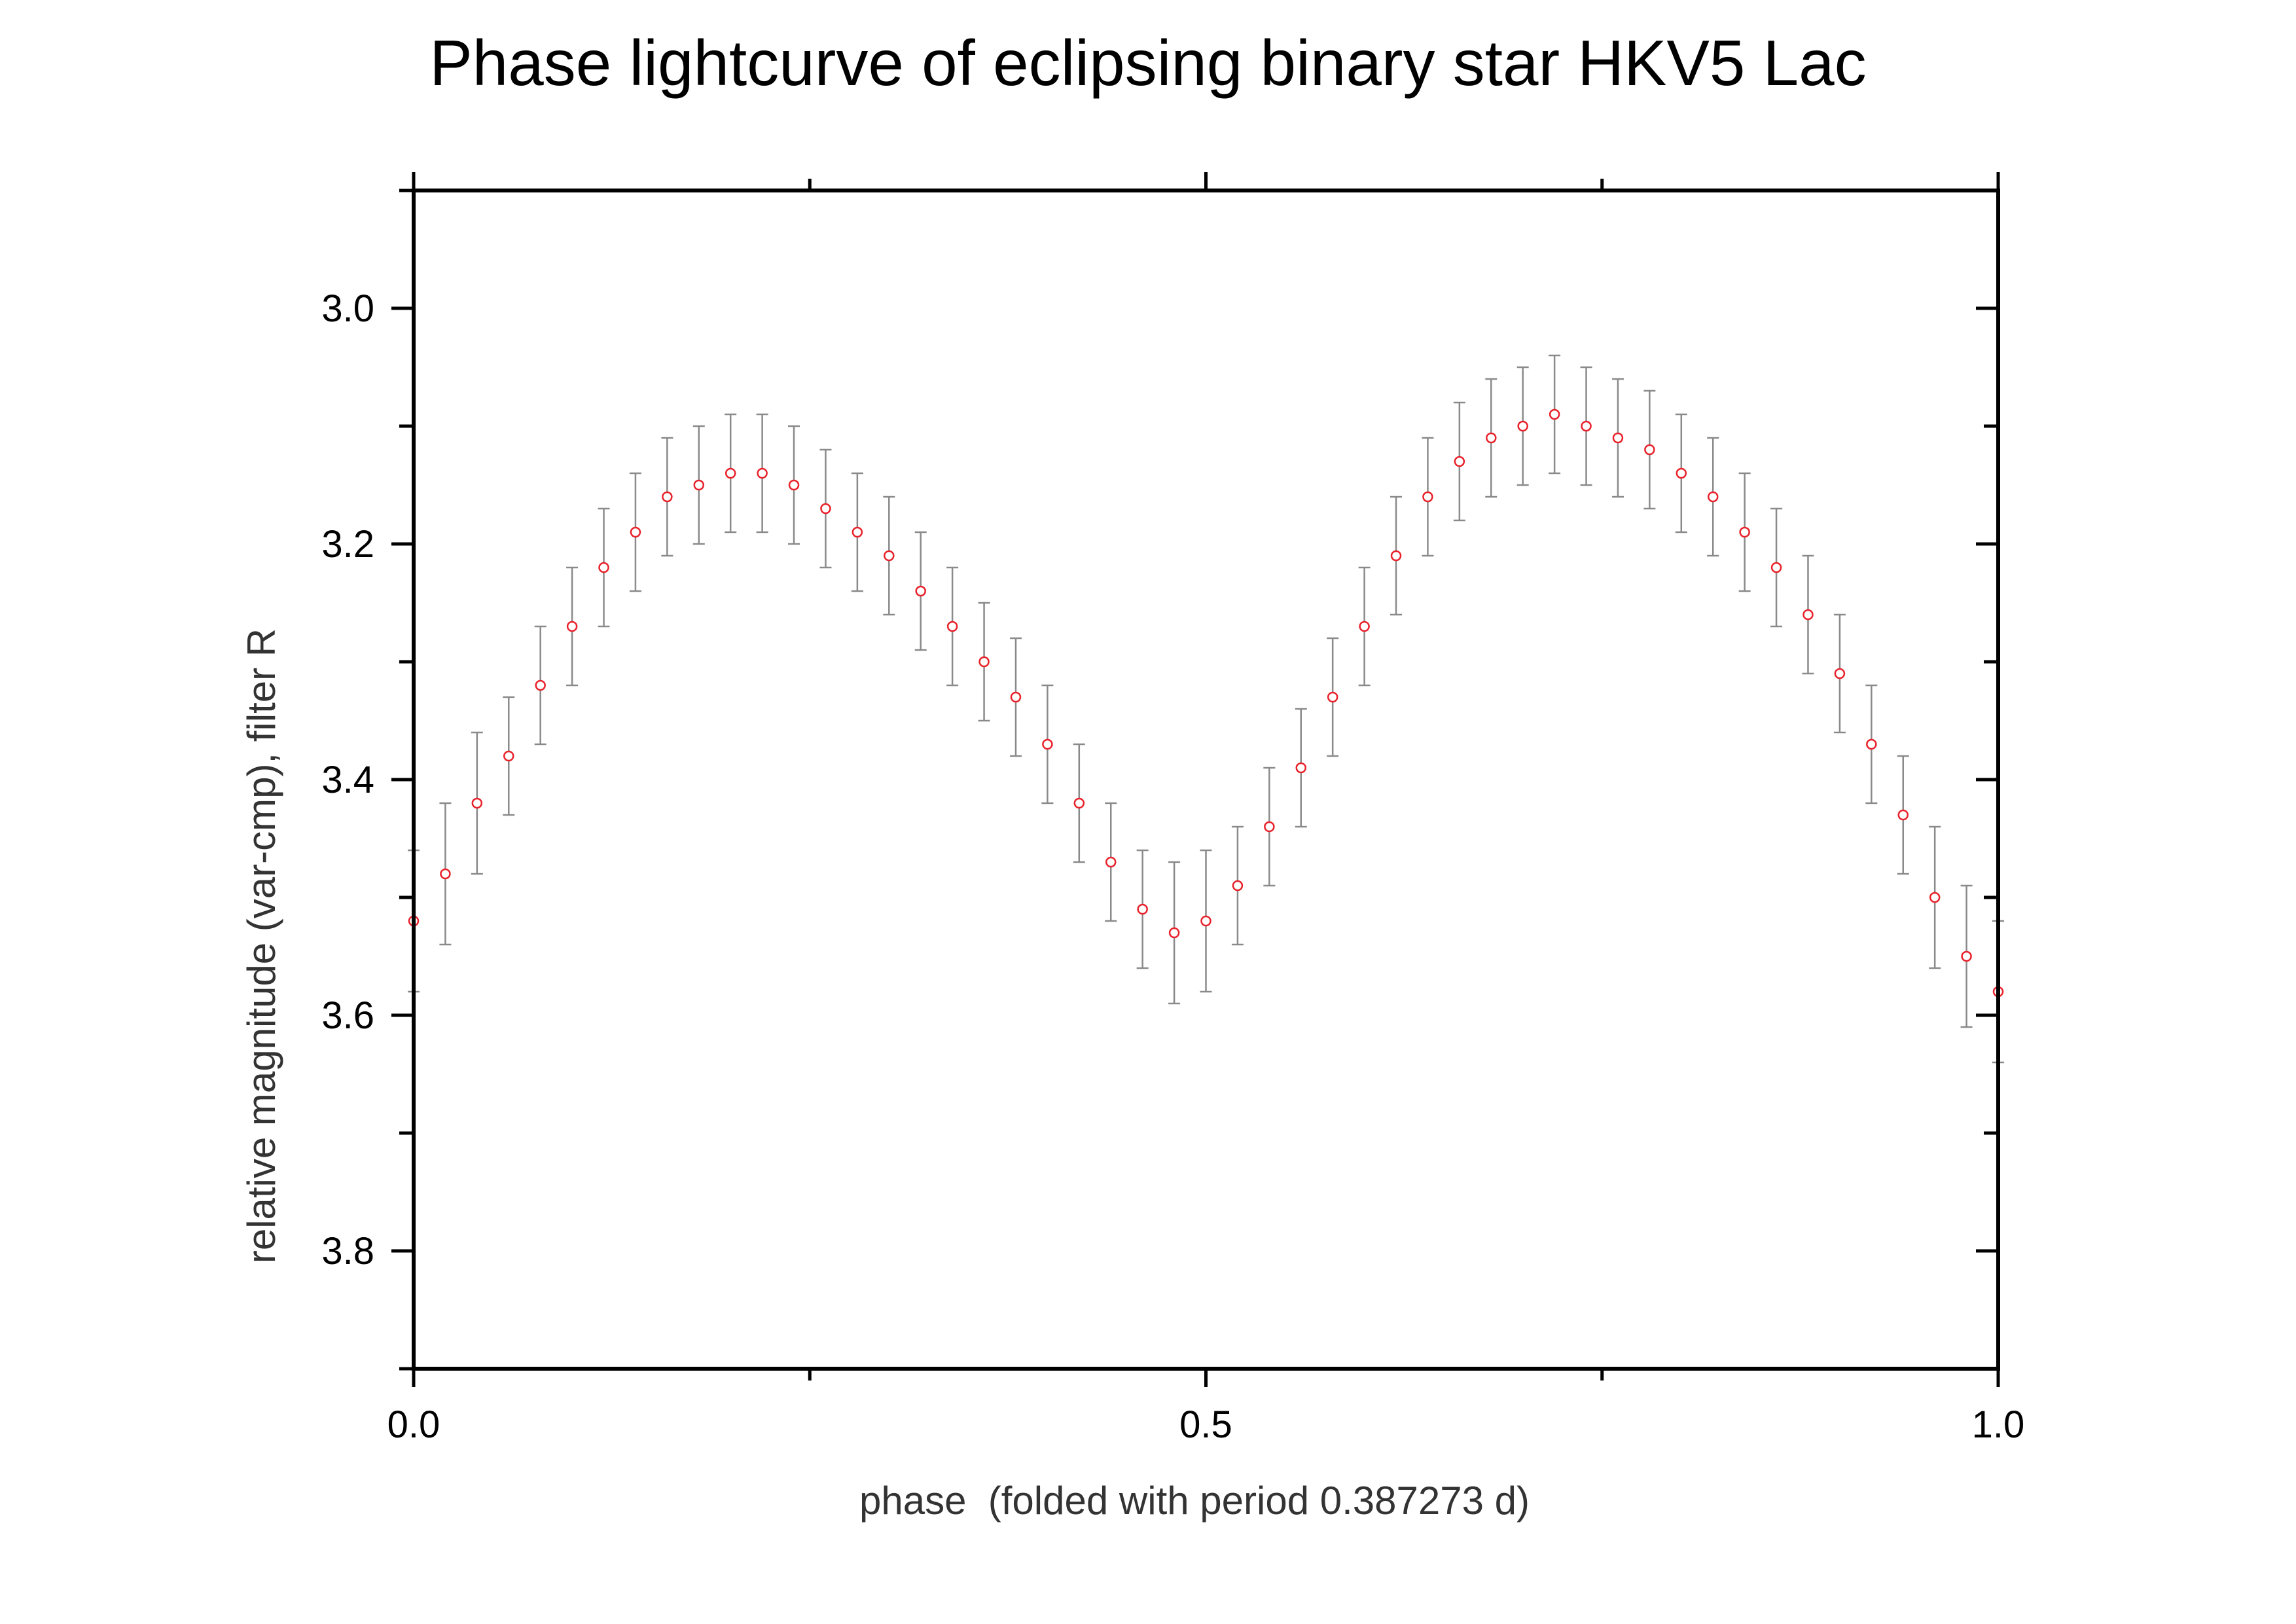  Describe the element at coordinates (1998, 1424) in the screenshot. I see `x-tick-label: 1.0` at that location.